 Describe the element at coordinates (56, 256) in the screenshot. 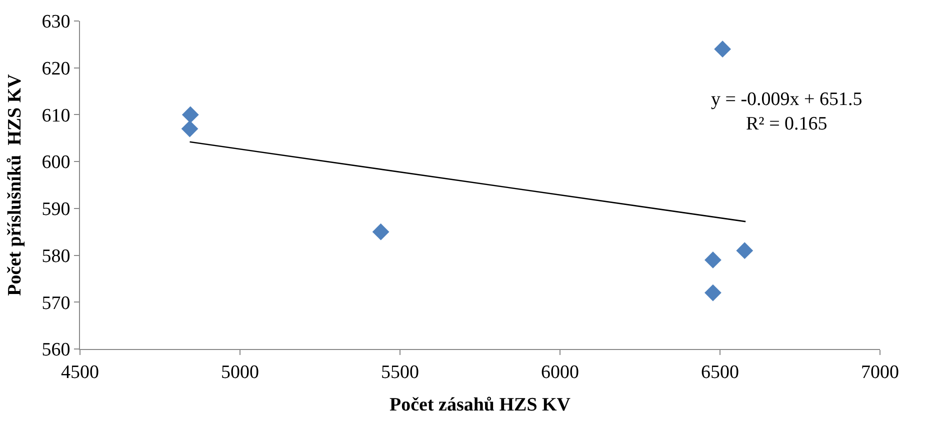

I see `y-tick-label: 580` at that location.